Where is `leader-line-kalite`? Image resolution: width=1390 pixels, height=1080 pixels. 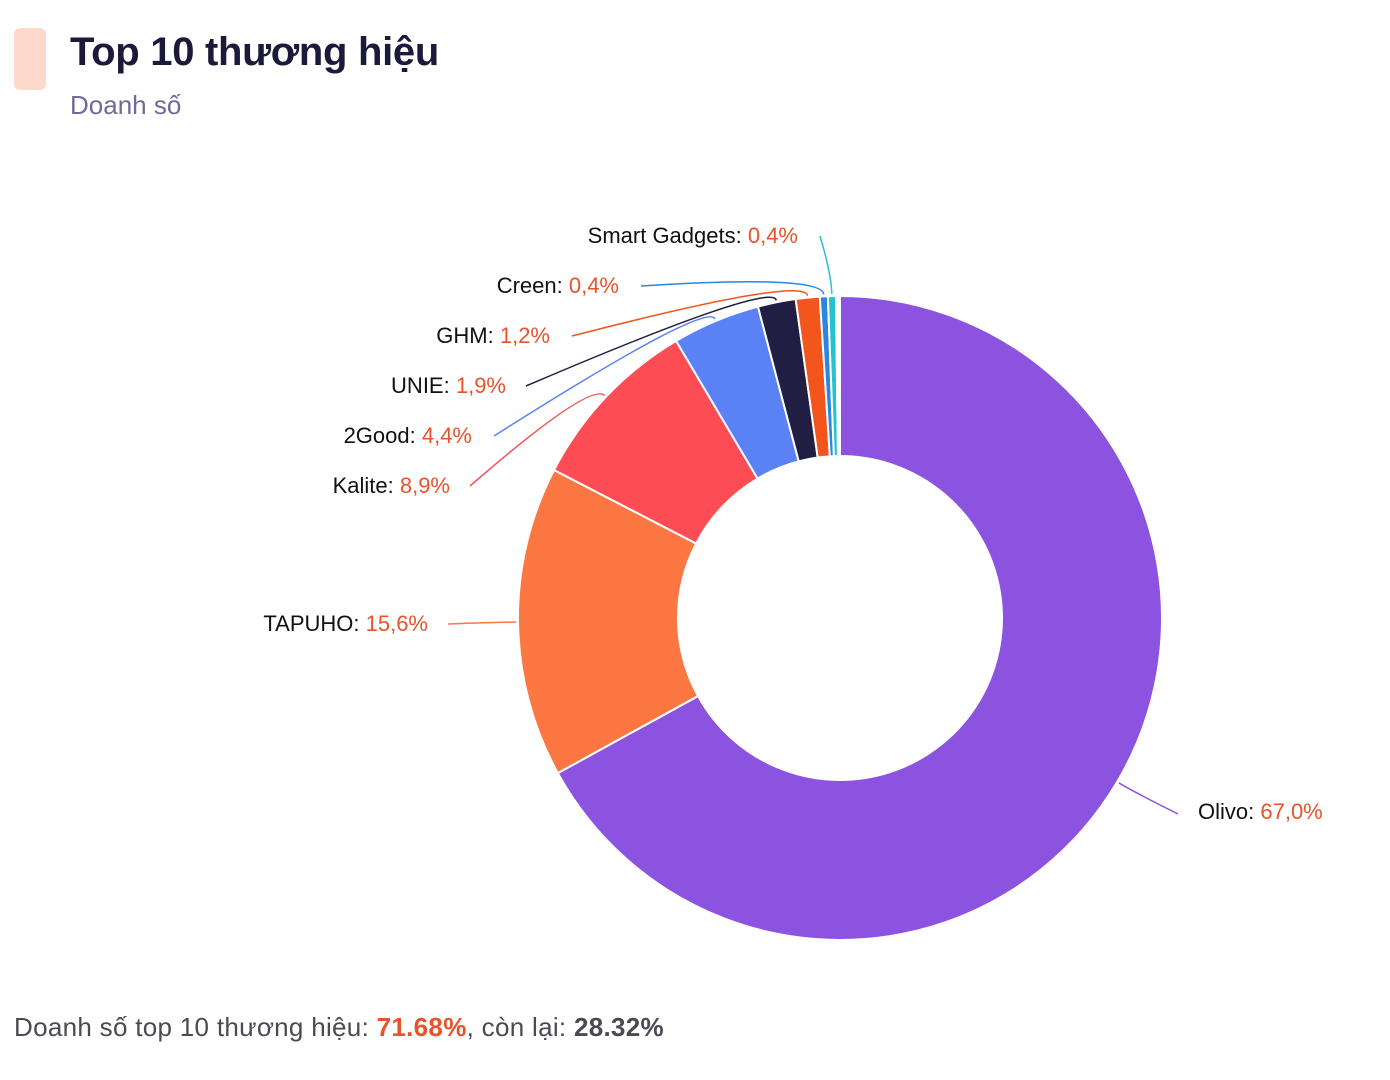
leader-line-kalite is located at coordinates (537, 440).